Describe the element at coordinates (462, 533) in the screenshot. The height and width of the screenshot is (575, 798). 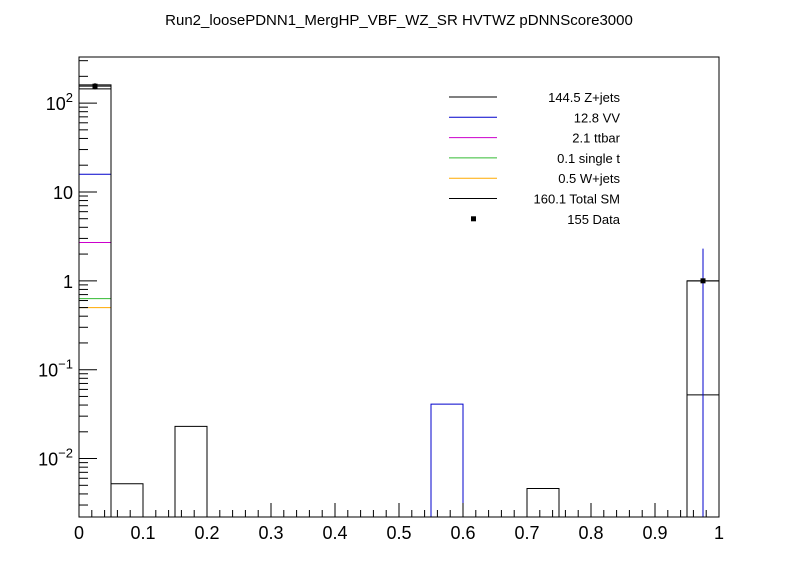
I see `x-tick-label-6: 0.6` at that location.